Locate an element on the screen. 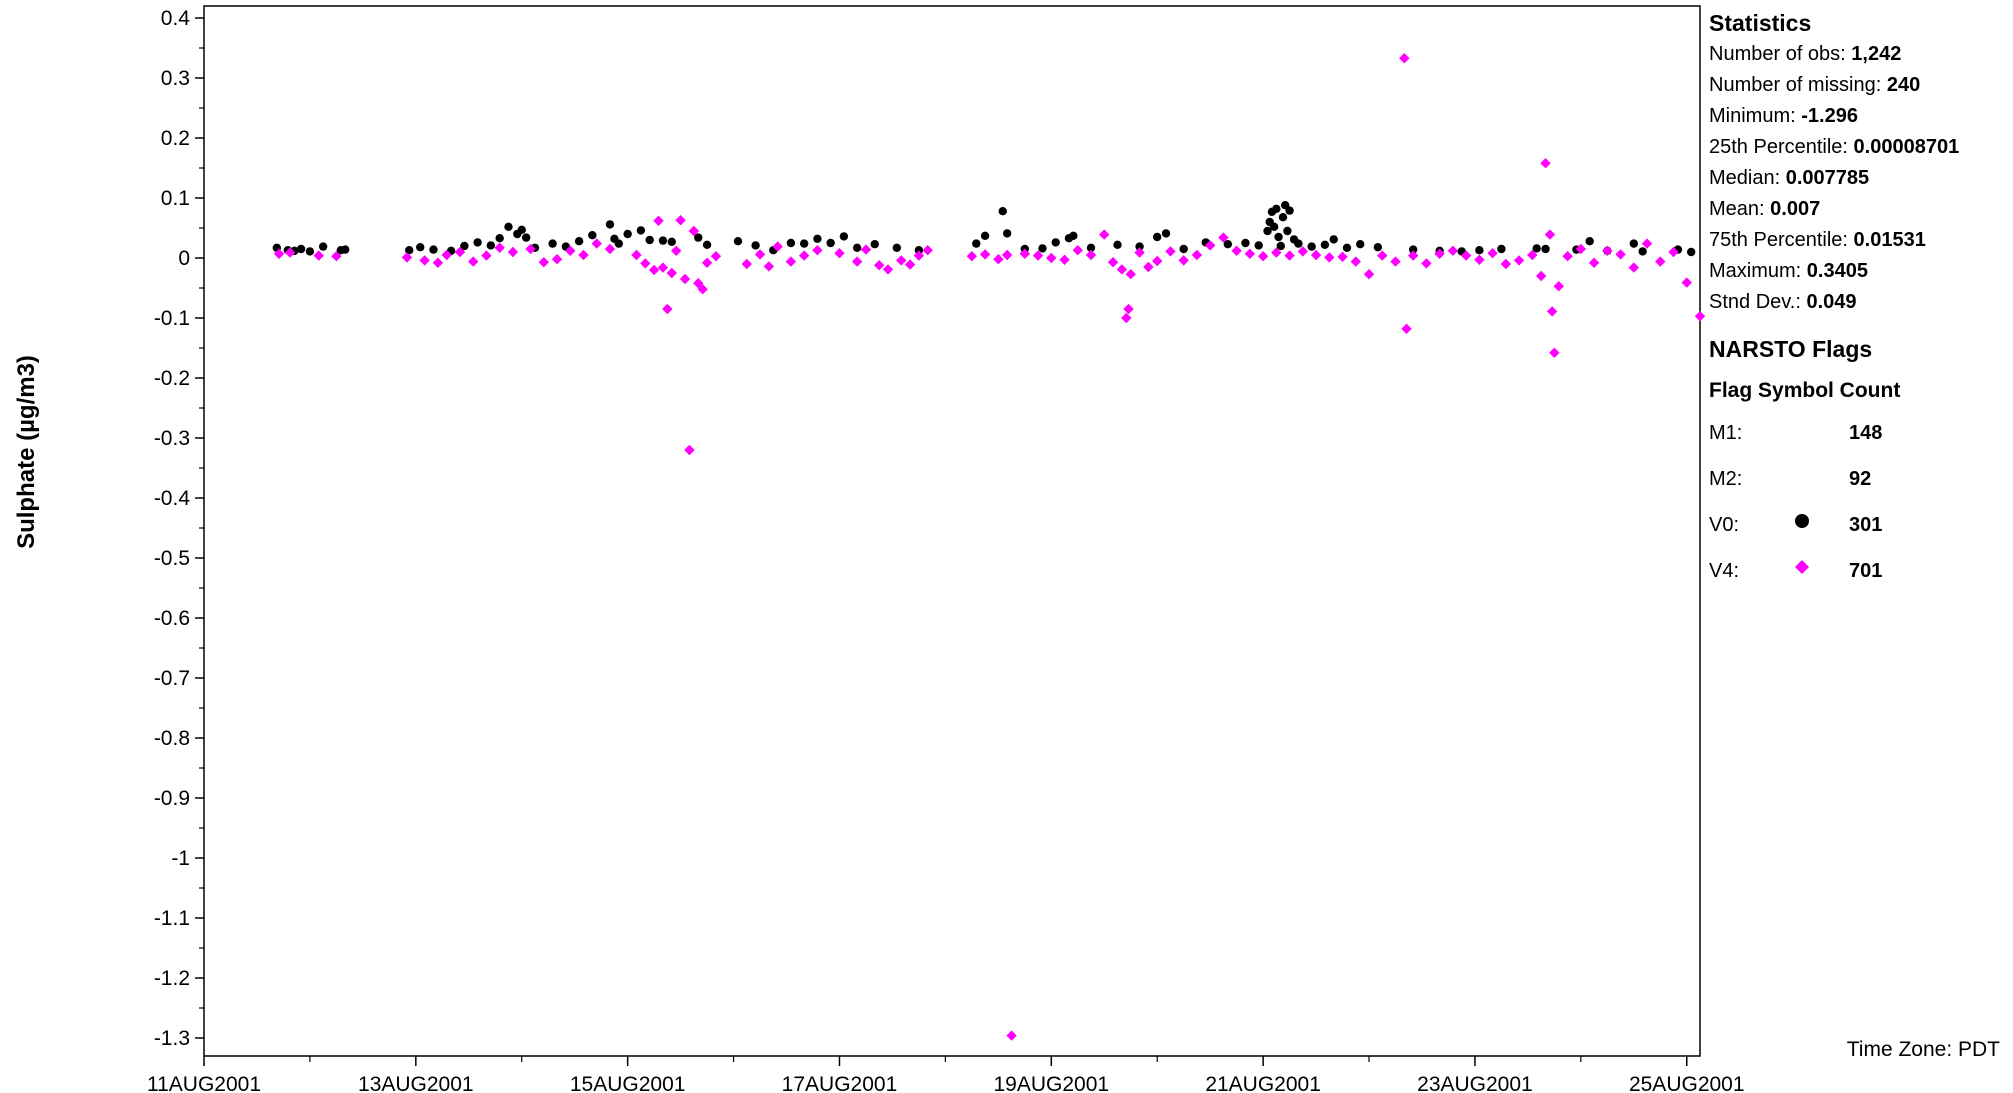 The width and height of the screenshot is (2013, 1093). statistic-row: Mean: 0.007 is located at coordinates (1859, 209).